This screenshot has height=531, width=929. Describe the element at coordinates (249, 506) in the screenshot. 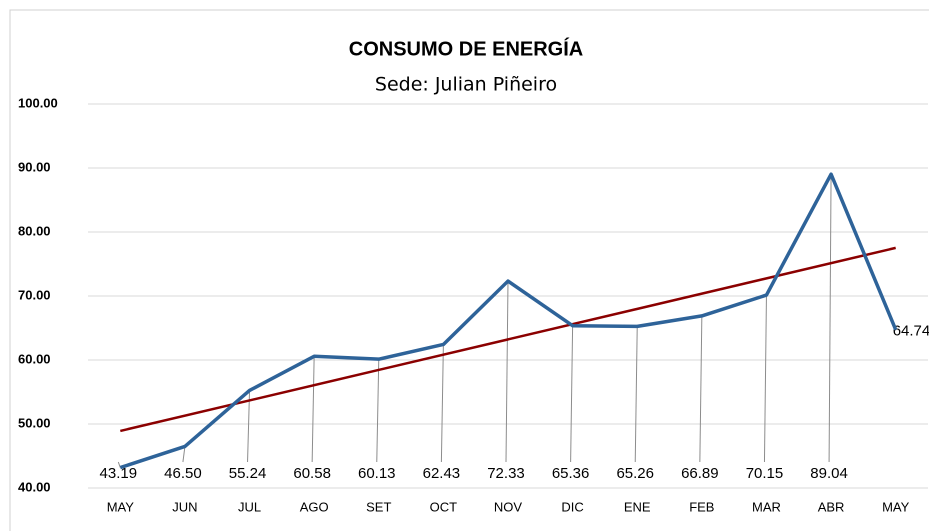

I see `x-tick-label: JUL` at that location.